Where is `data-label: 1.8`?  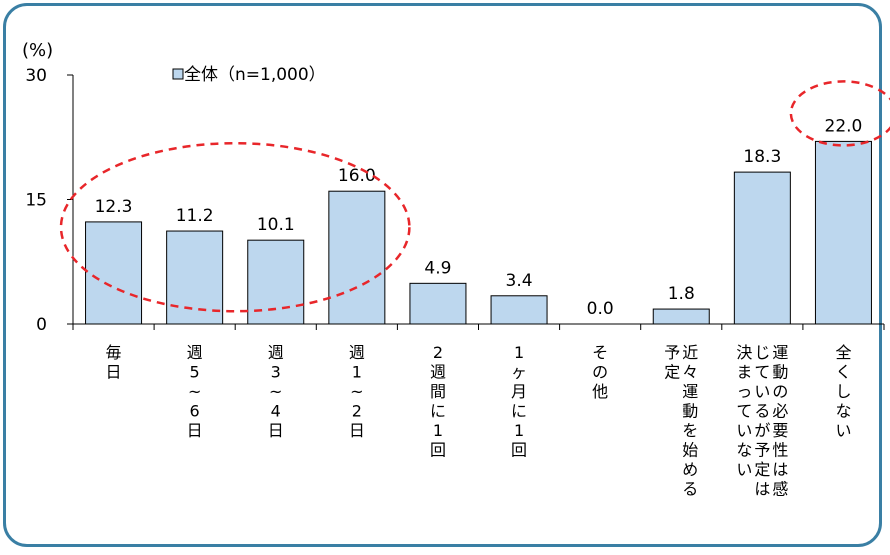 data-label: 1.8 is located at coordinates (681, 294).